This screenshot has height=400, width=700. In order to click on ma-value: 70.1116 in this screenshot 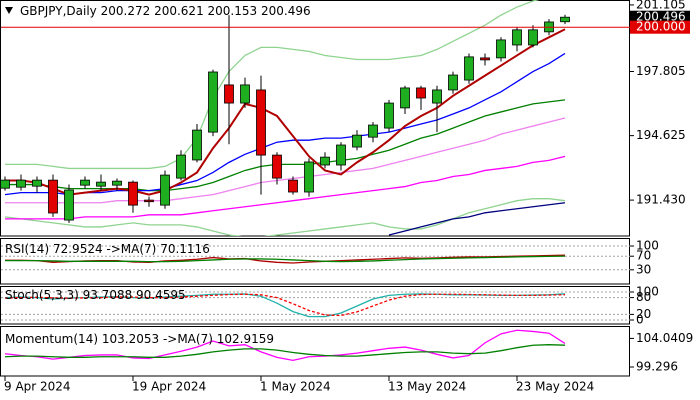, I will do `click(185, 249)`.